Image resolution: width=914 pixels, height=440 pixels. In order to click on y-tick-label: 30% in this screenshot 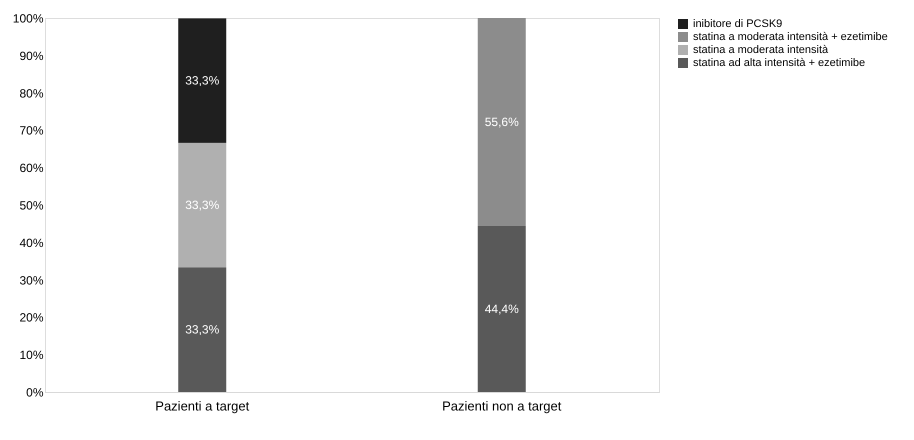, I will do `click(31, 280)`.